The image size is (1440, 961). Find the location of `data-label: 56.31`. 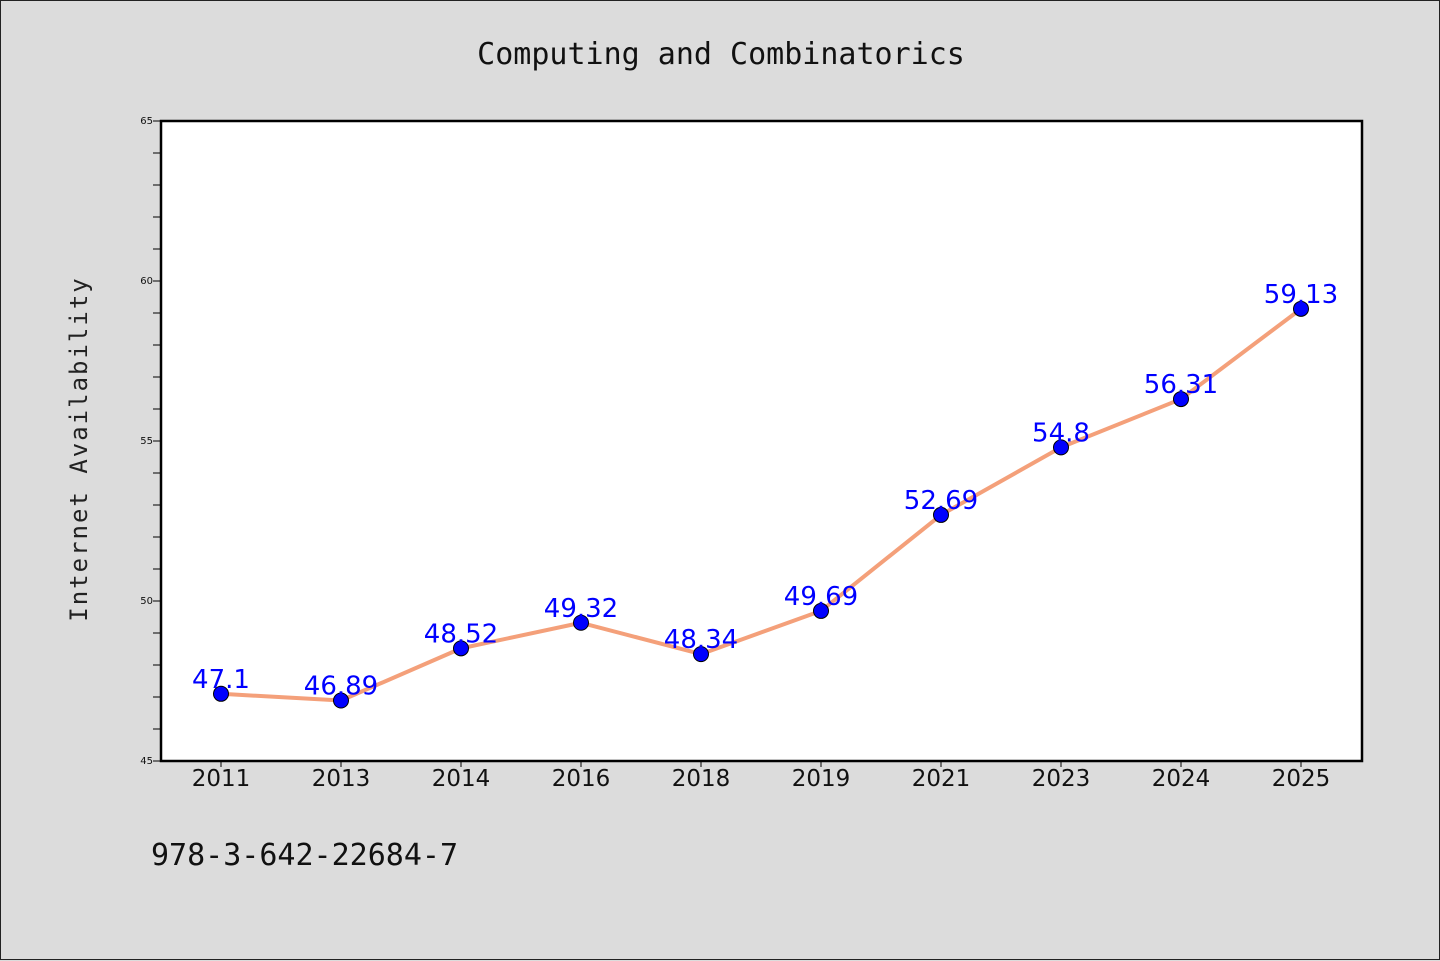

data-label: 56.31 is located at coordinates (1181, 385).